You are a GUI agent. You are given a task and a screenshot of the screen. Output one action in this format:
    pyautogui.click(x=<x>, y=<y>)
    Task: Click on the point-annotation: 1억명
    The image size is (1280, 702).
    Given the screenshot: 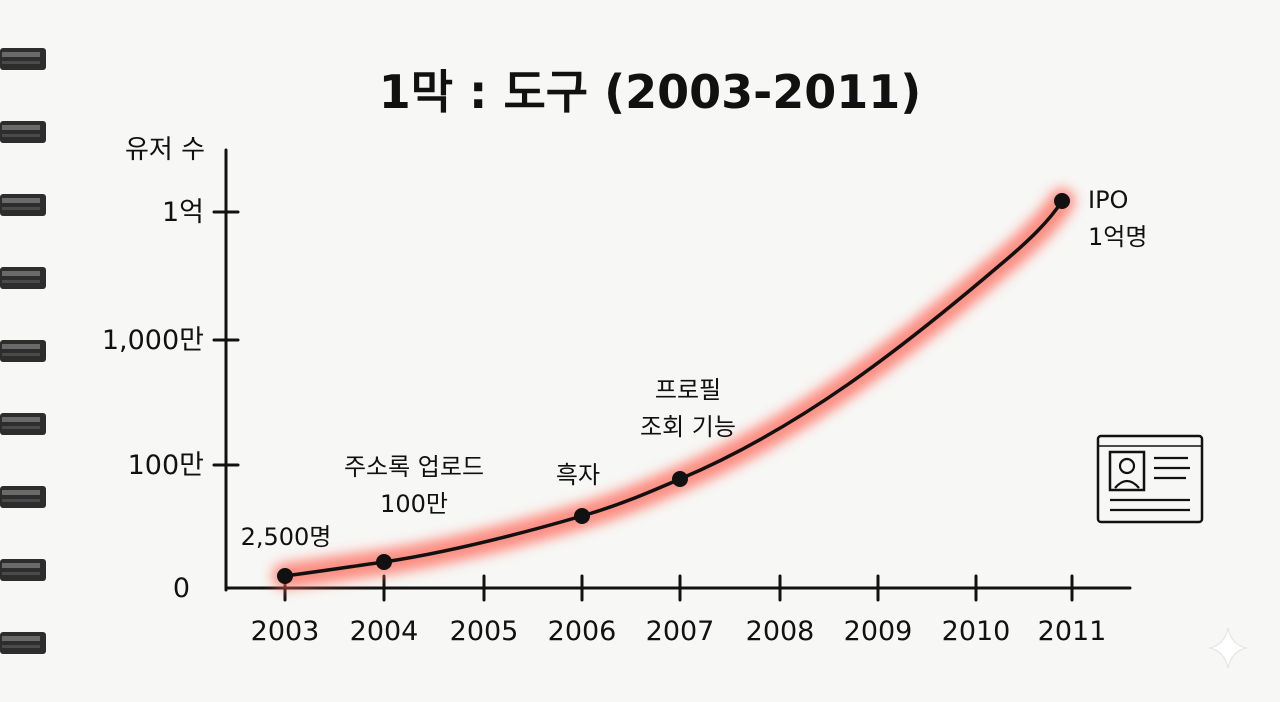 What is the action you would take?
    pyautogui.click(x=1117, y=237)
    